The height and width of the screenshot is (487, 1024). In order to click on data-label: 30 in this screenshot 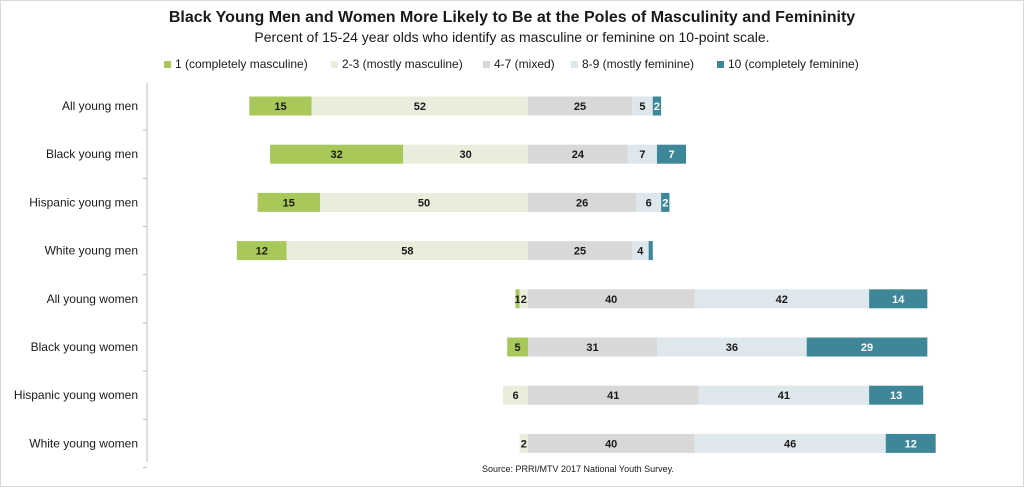, I will do `click(465, 155)`.